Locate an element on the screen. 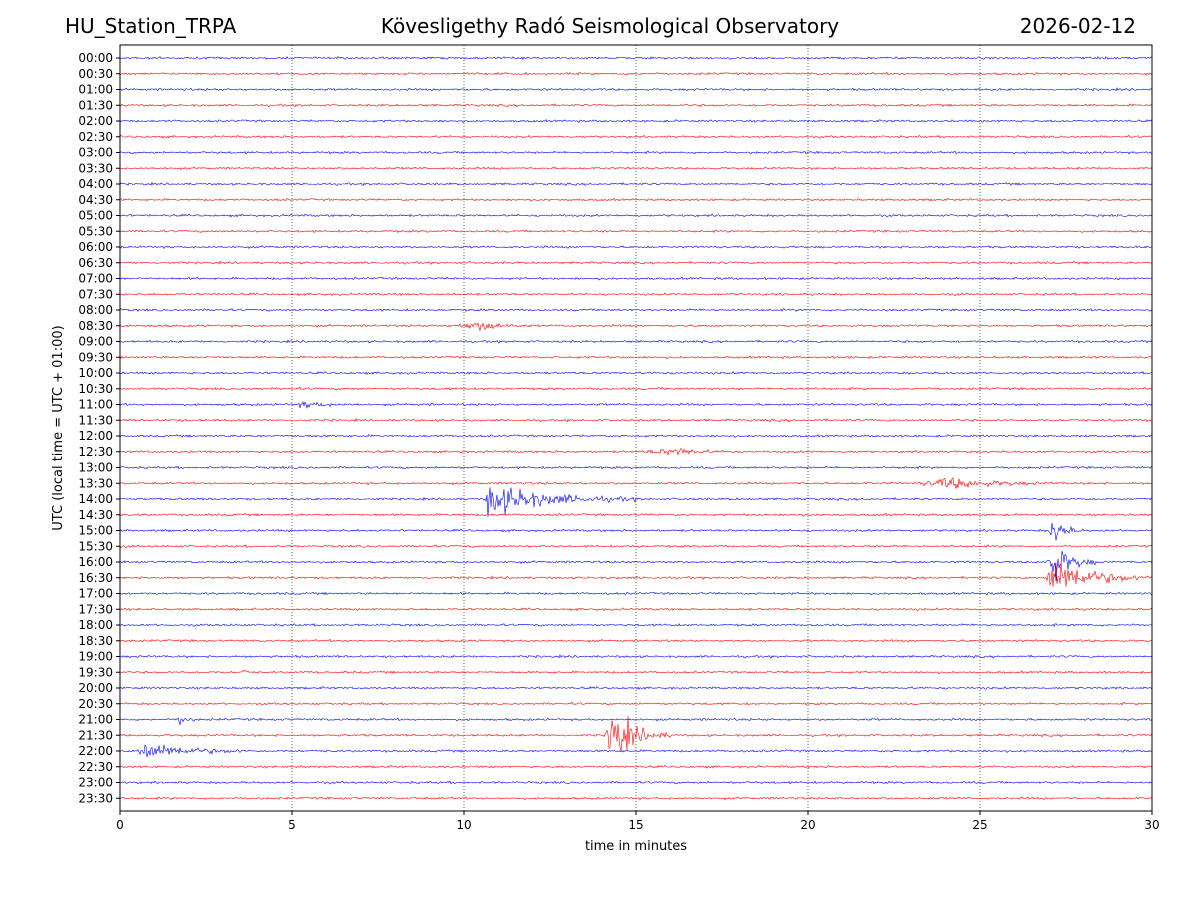 This screenshot has height=900, width=1200. x-tick-label: 15 is located at coordinates (635, 825).